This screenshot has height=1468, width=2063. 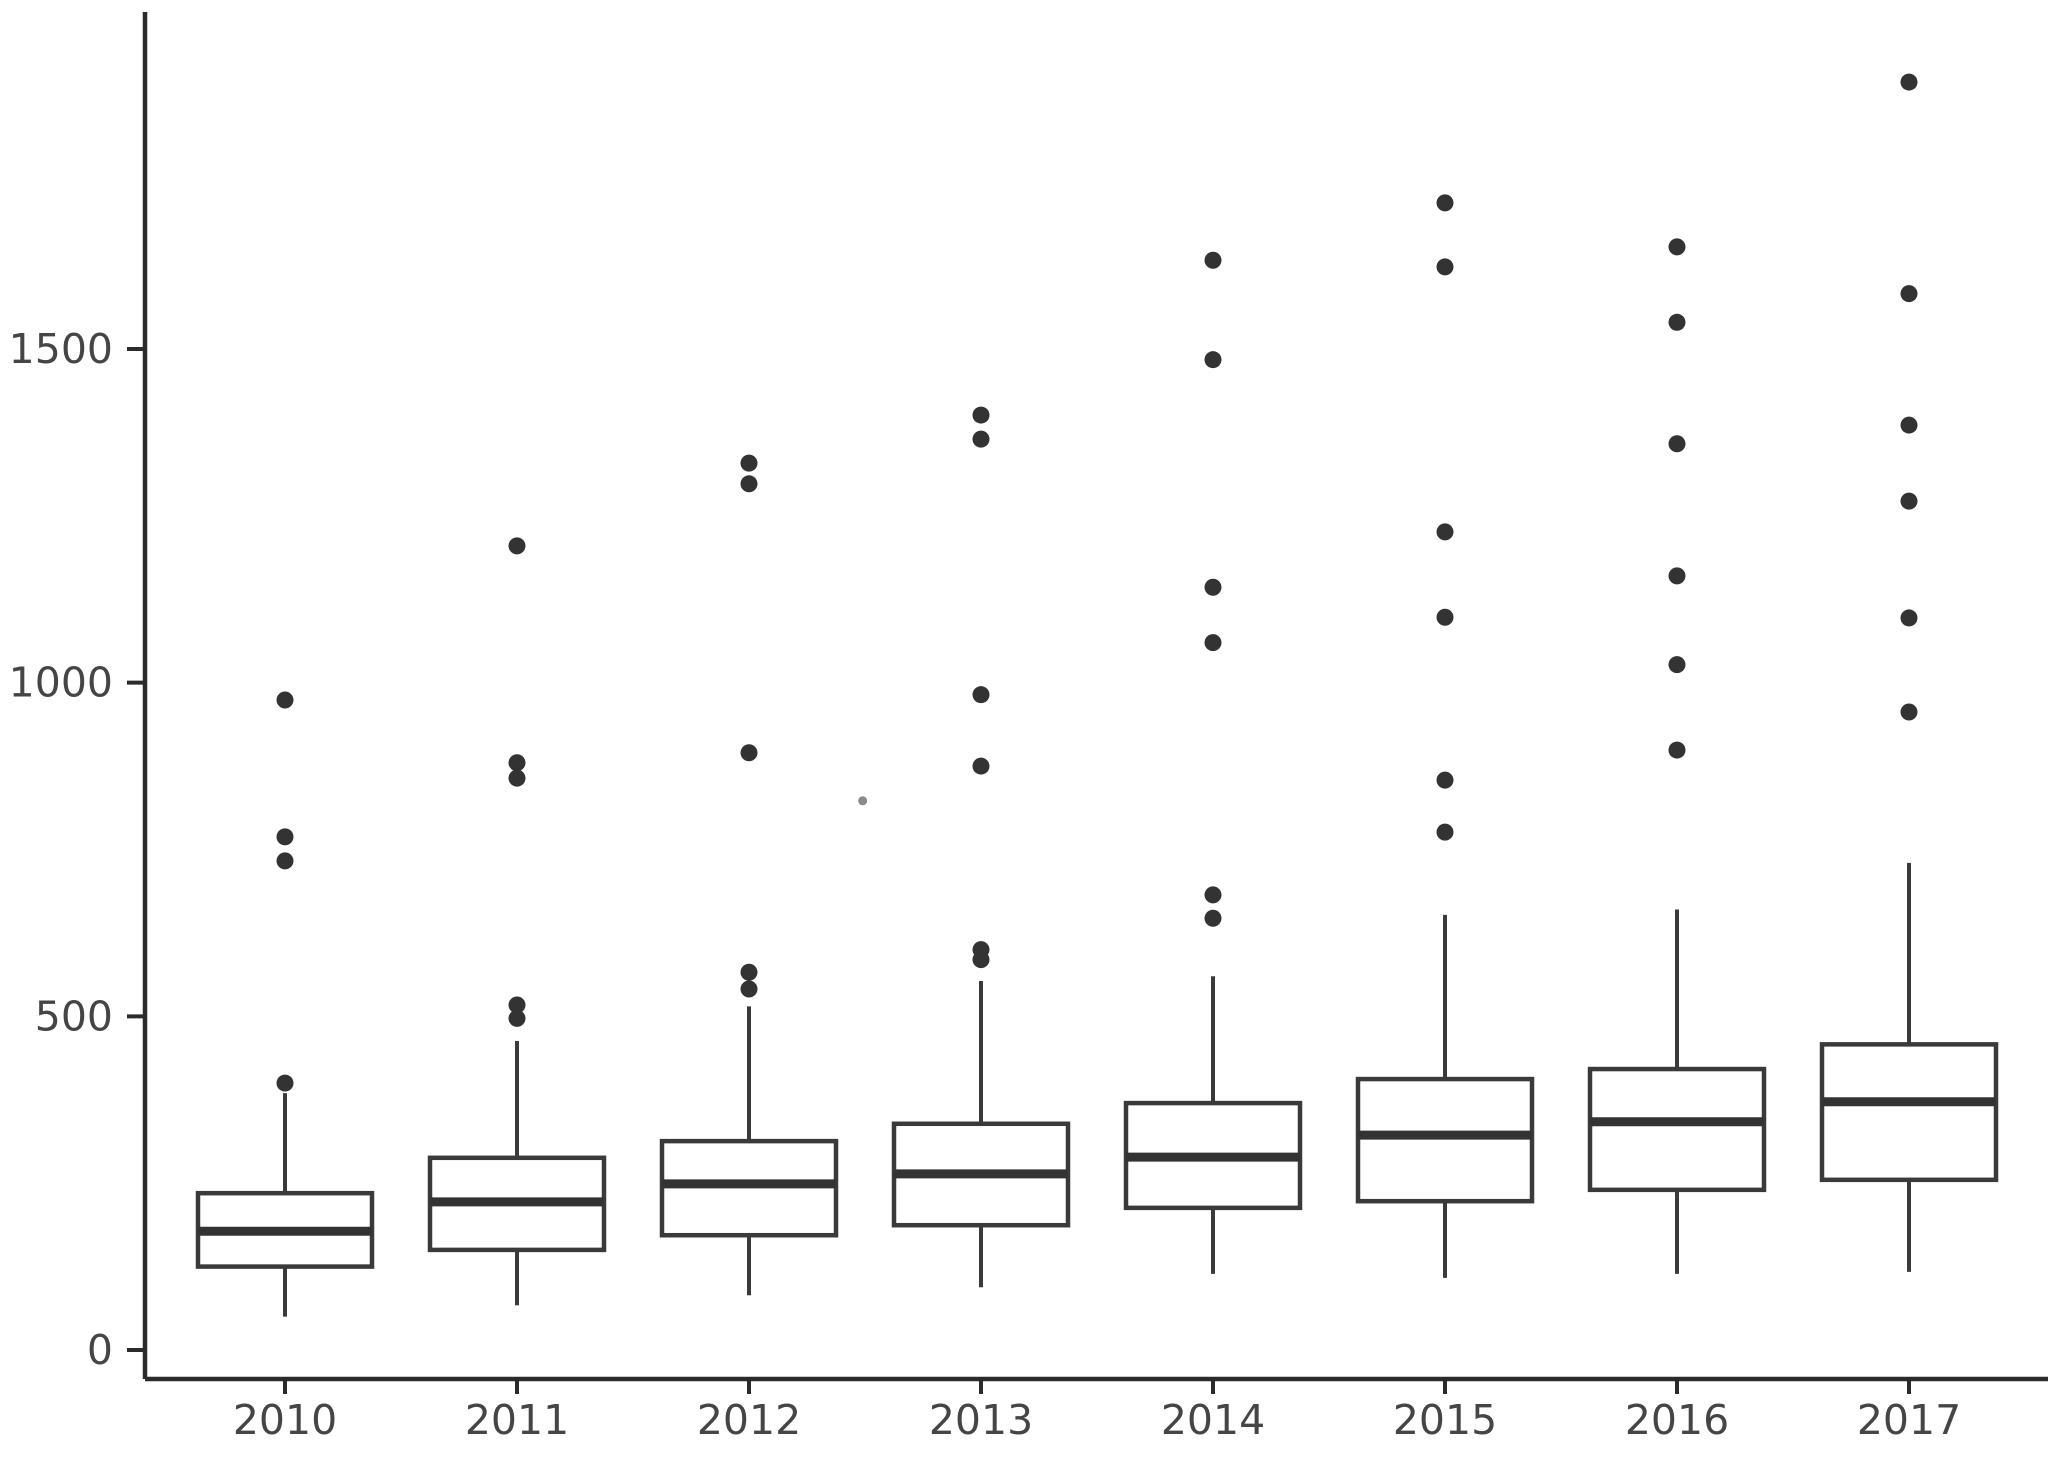 I want to click on boxplot-2015, so click(x=1445, y=736).